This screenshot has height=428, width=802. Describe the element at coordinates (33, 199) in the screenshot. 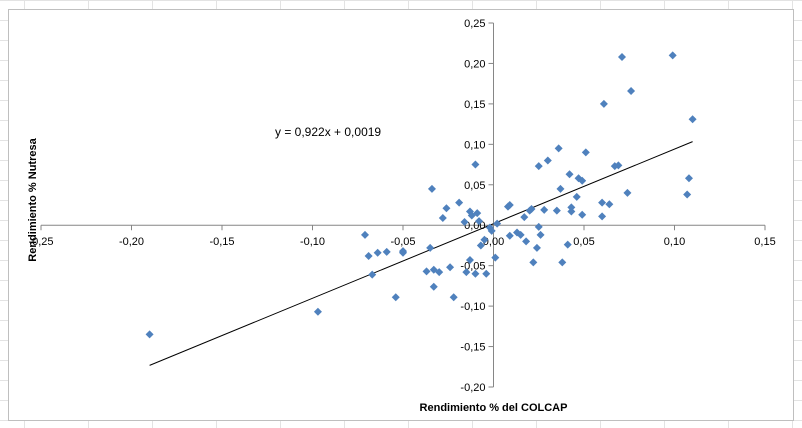

I see `y-axis-title: Rendimiento % Nutresa` at that location.